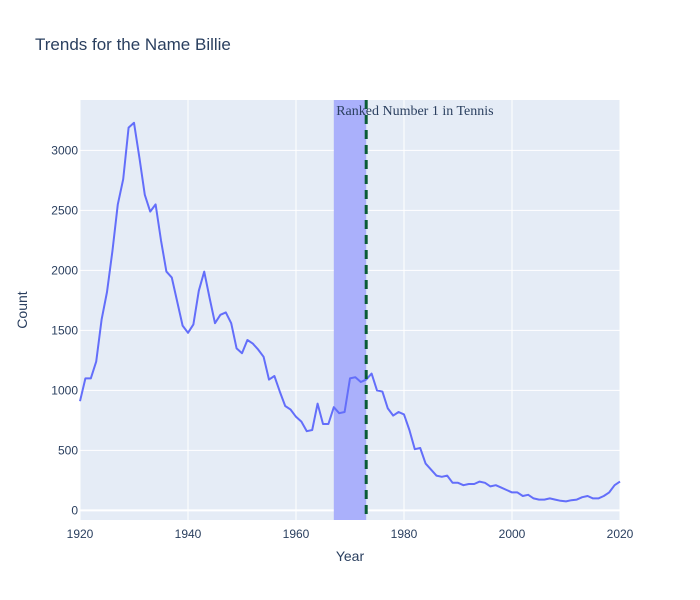  I want to click on y-tick-1500: 1500, so click(64, 330).